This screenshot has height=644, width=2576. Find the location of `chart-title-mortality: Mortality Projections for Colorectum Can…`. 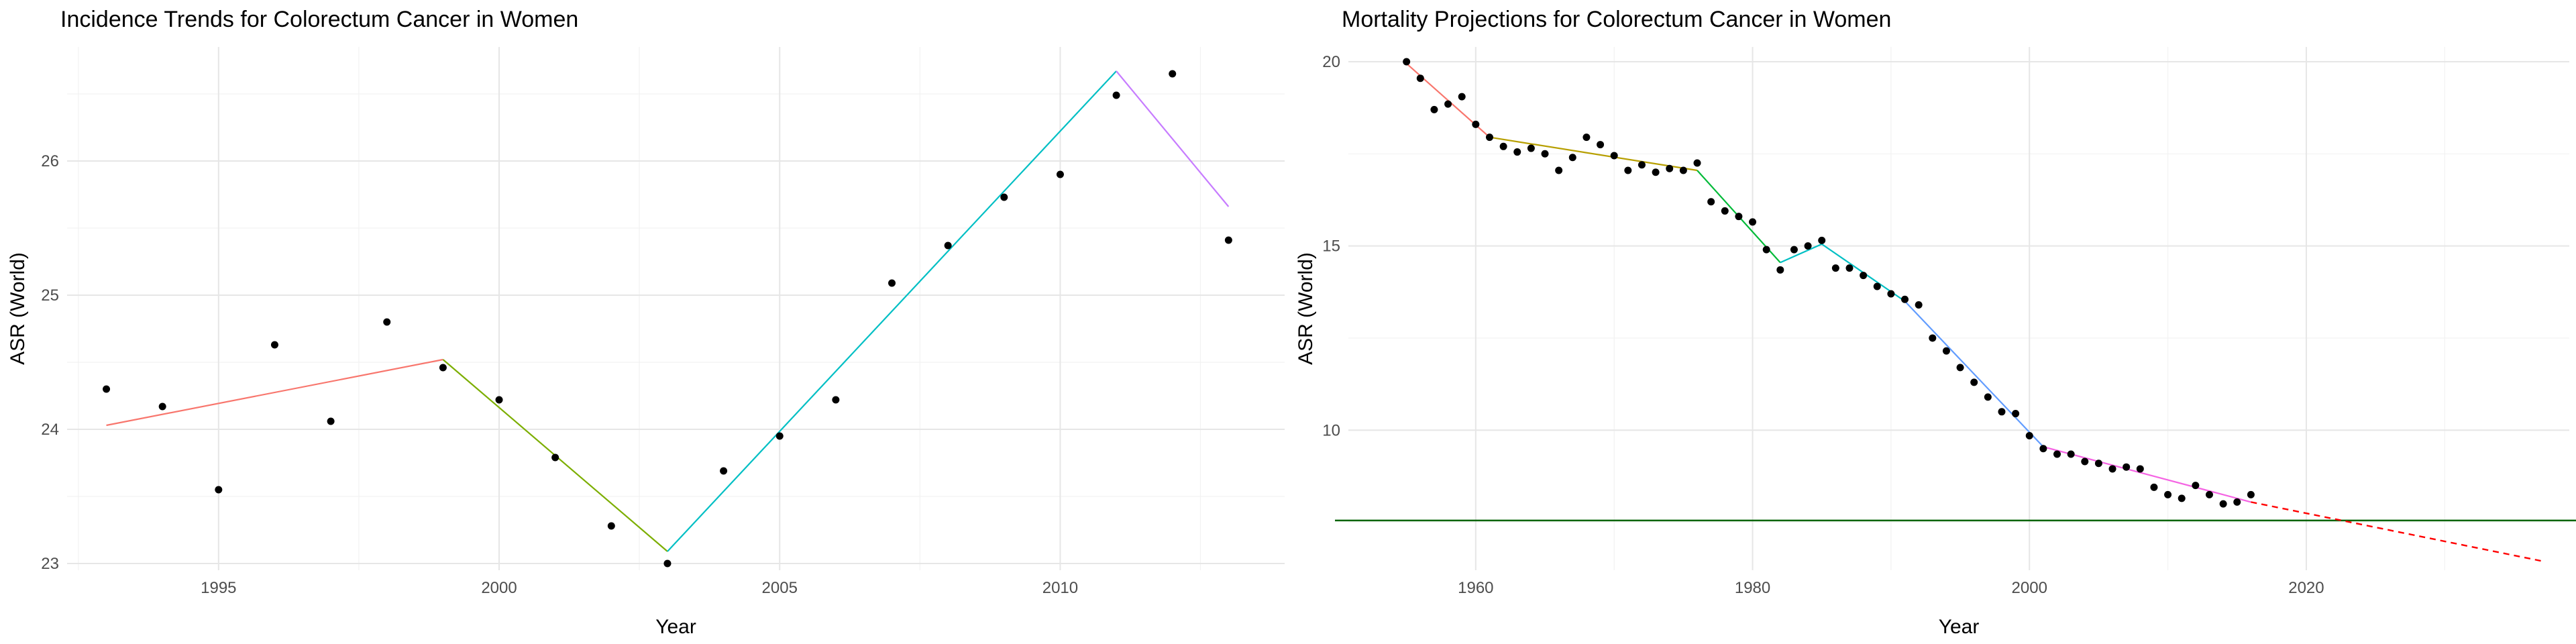

chart-title-mortality: Mortality Projections for Colorectum Can… is located at coordinates (1617, 19).